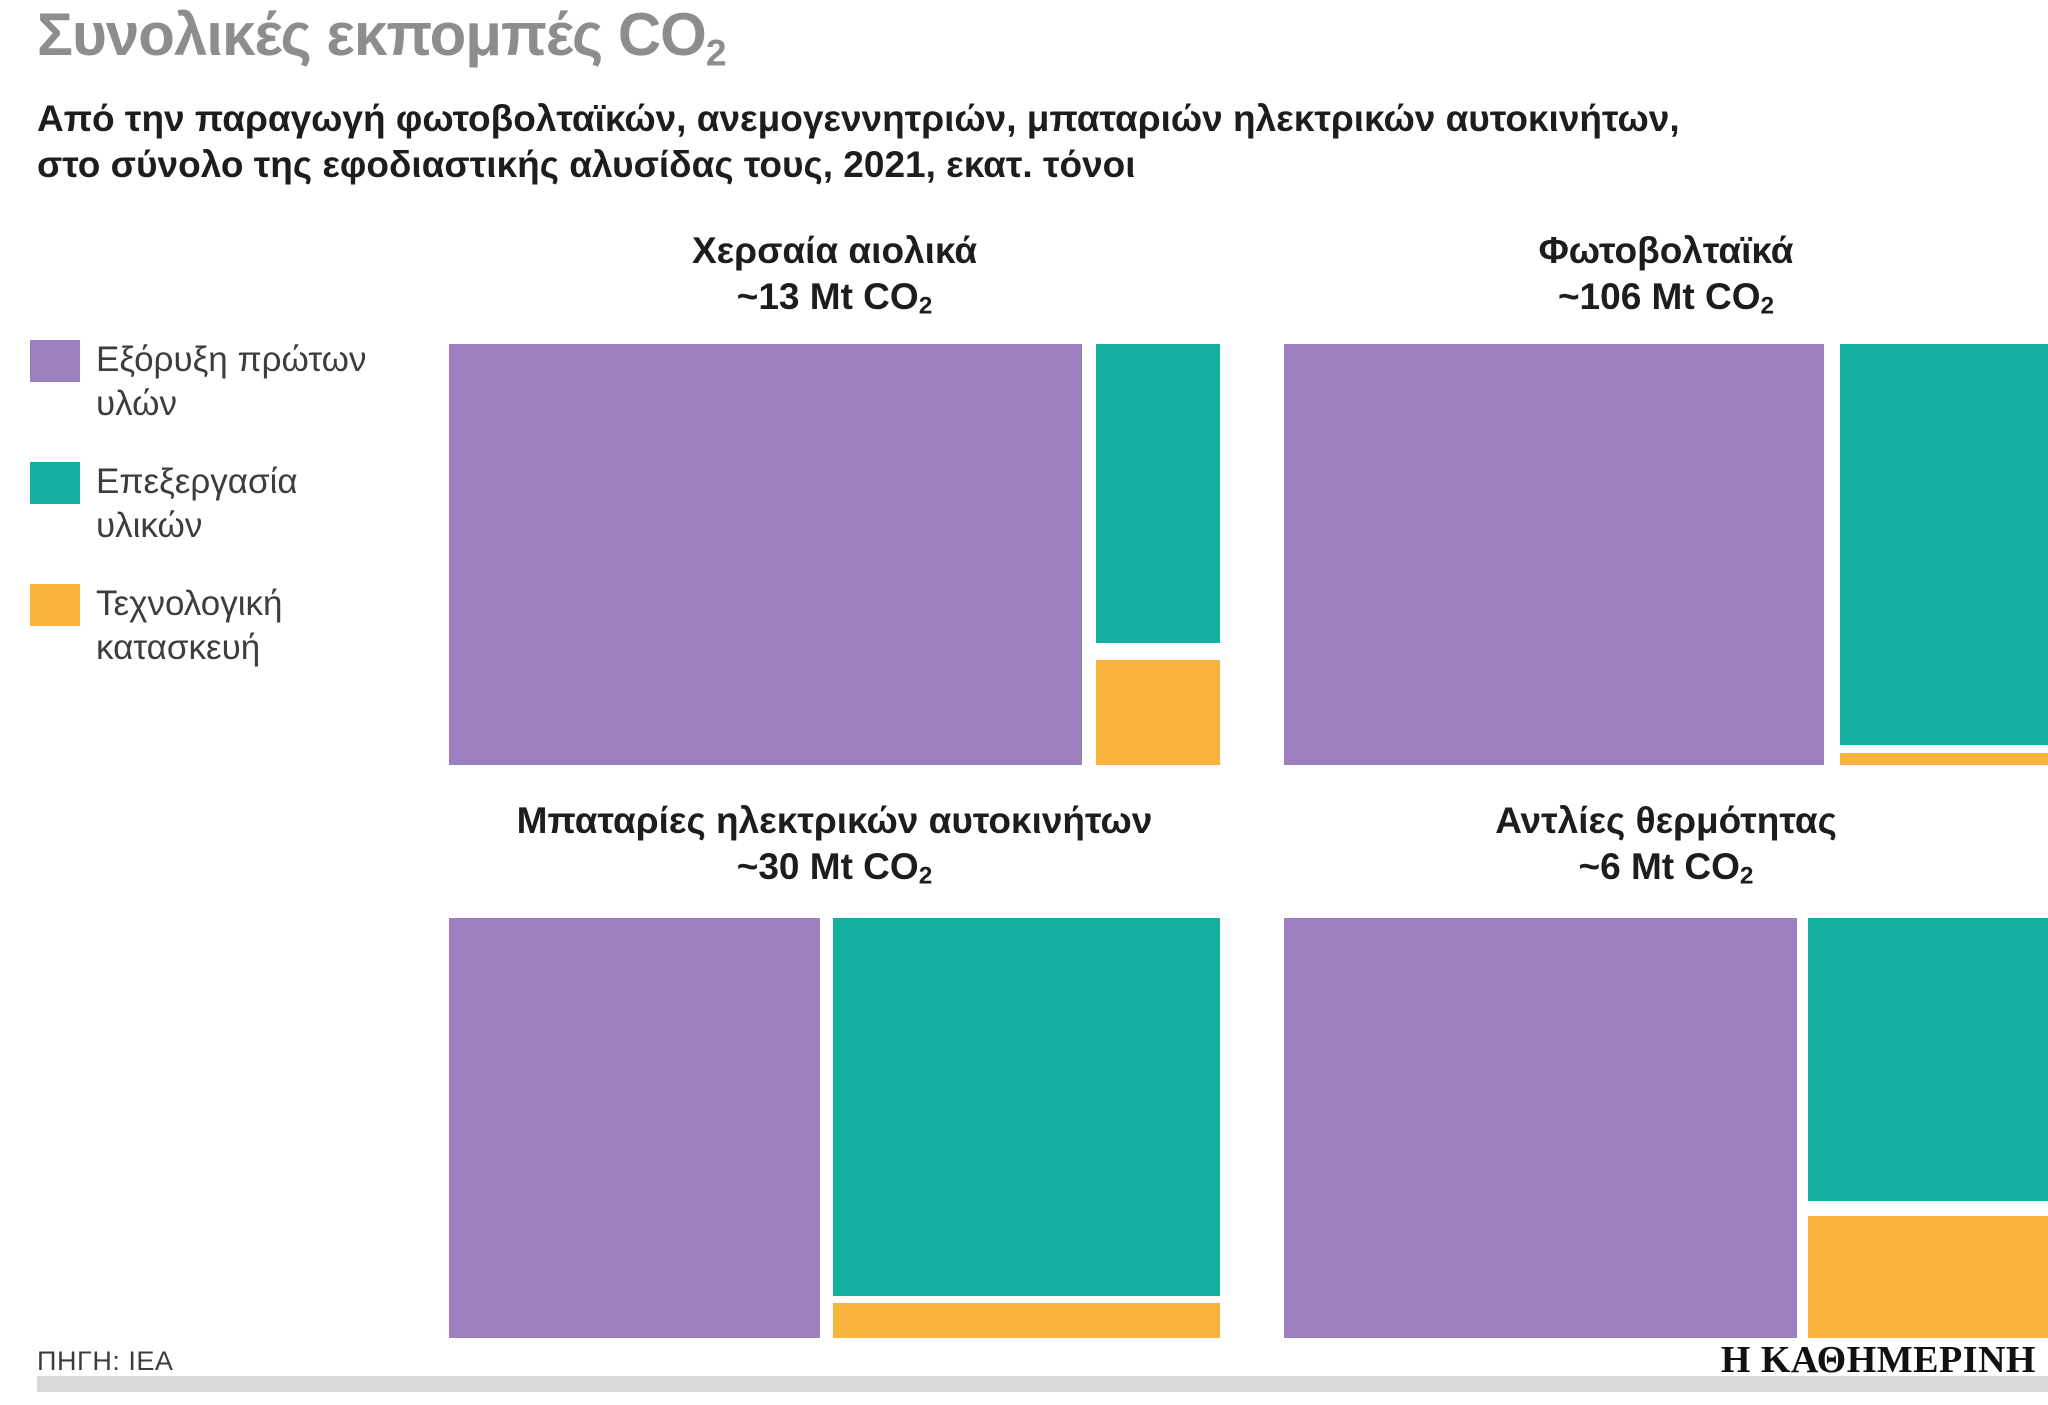 Image resolution: width=2048 pixels, height=1405 pixels. What do you see at coordinates (1026, 1107) in the screenshot?
I see `ev-batteries-processing-block` at bounding box center [1026, 1107].